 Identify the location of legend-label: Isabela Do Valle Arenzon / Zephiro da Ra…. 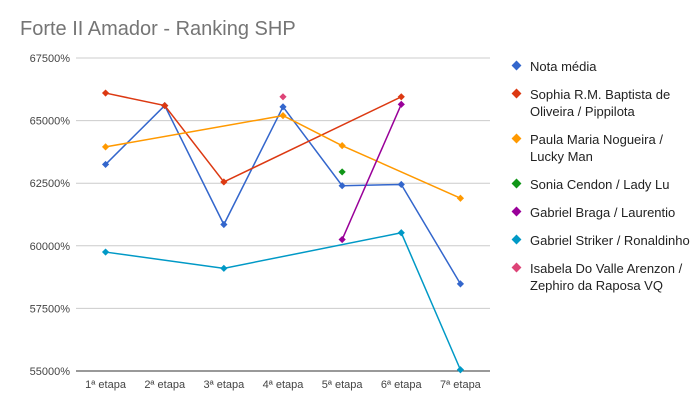
(606, 277).